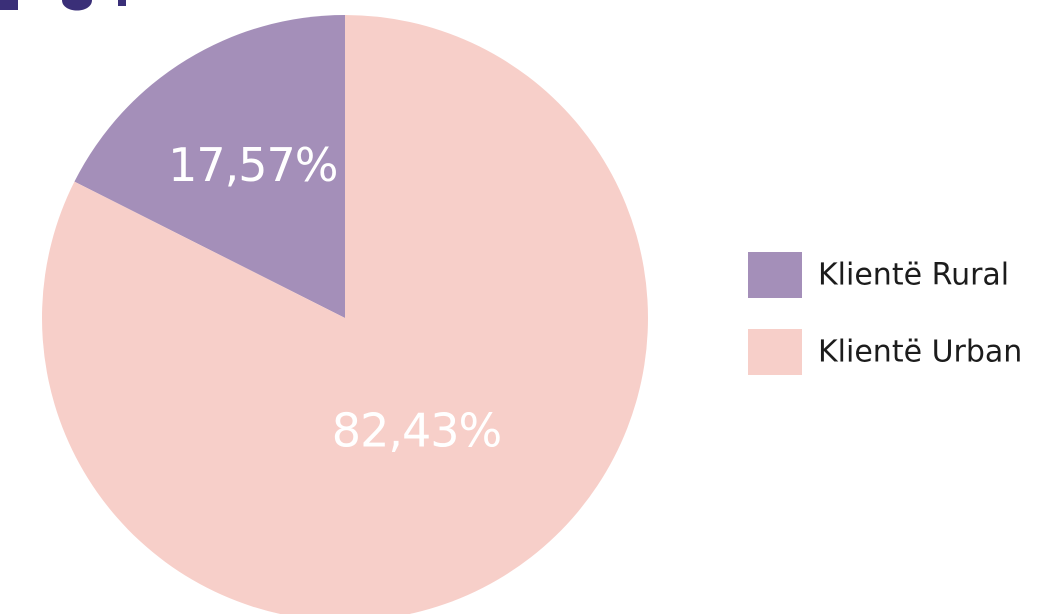  Describe the element at coordinates (913, 275) in the screenshot. I see `legend-label-0: Klientë Rural` at that location.